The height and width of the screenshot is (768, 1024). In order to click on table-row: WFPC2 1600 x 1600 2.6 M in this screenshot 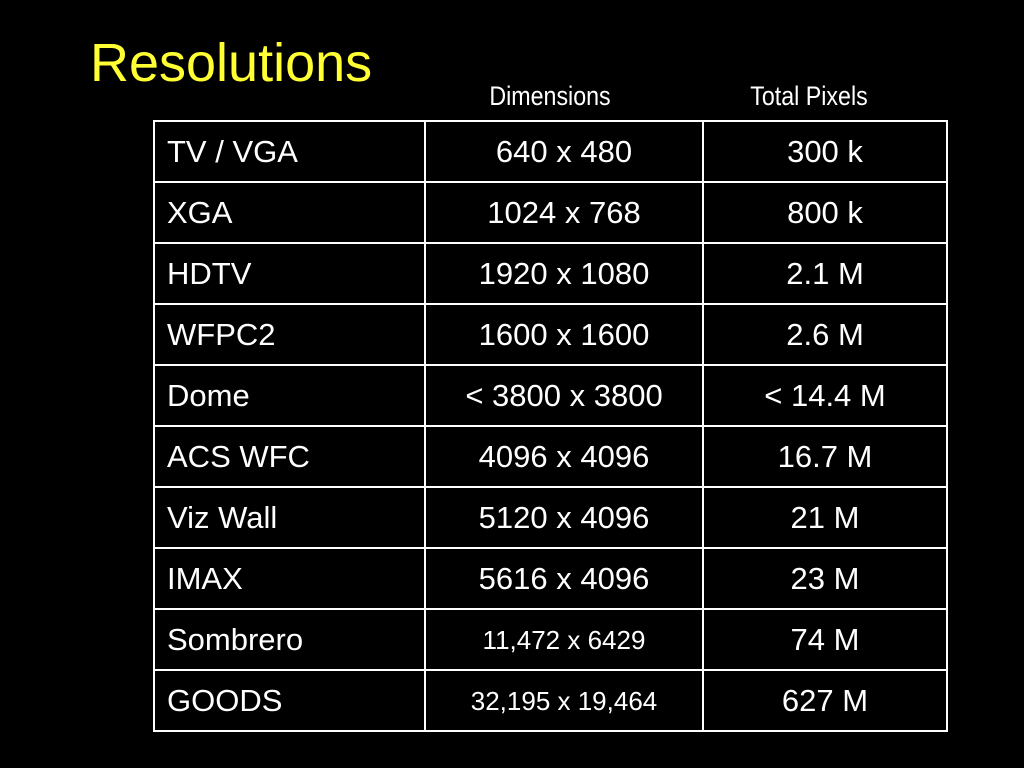, I will do `click(550, 334)`.